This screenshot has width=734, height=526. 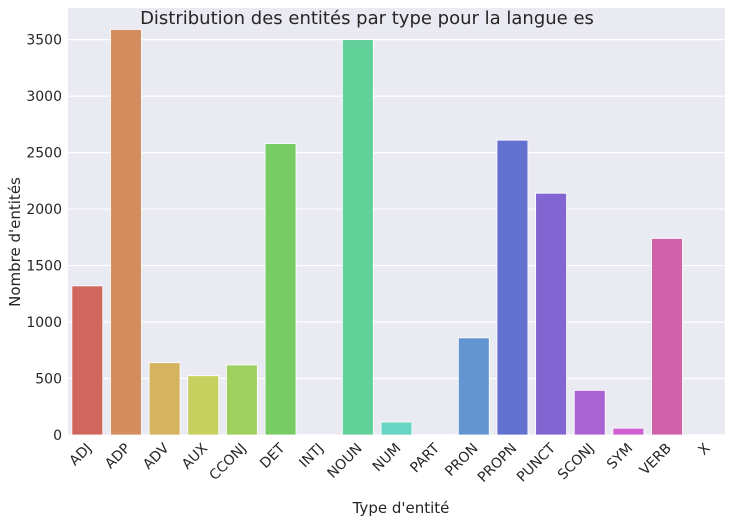 What do you see at coordinates (44, 154) in the screenshot?
I see `y-tick-label: 2500` at bounding box center [44, 154].